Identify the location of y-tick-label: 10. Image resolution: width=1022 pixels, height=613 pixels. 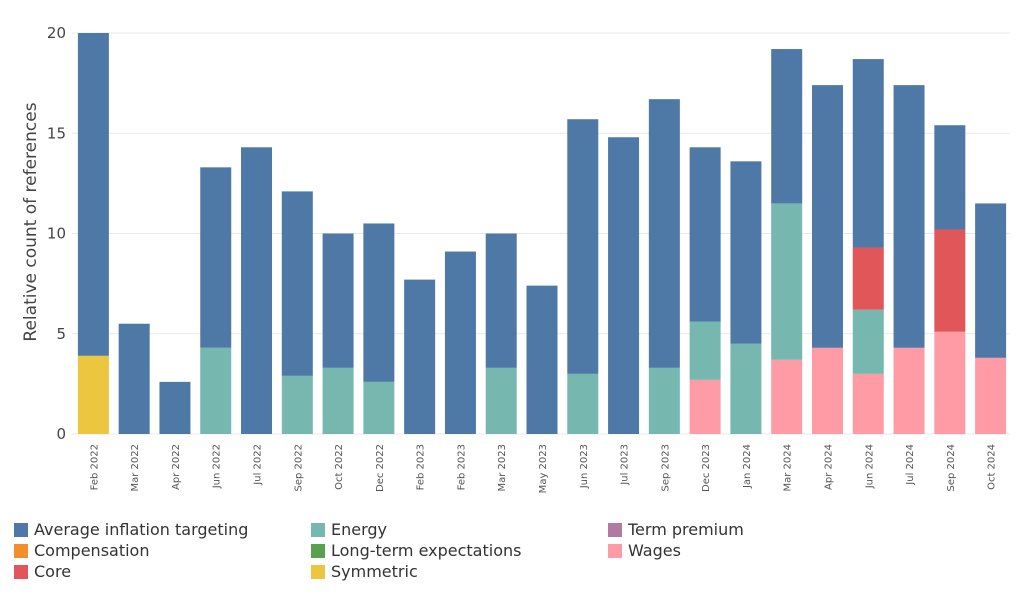
(56, 234).